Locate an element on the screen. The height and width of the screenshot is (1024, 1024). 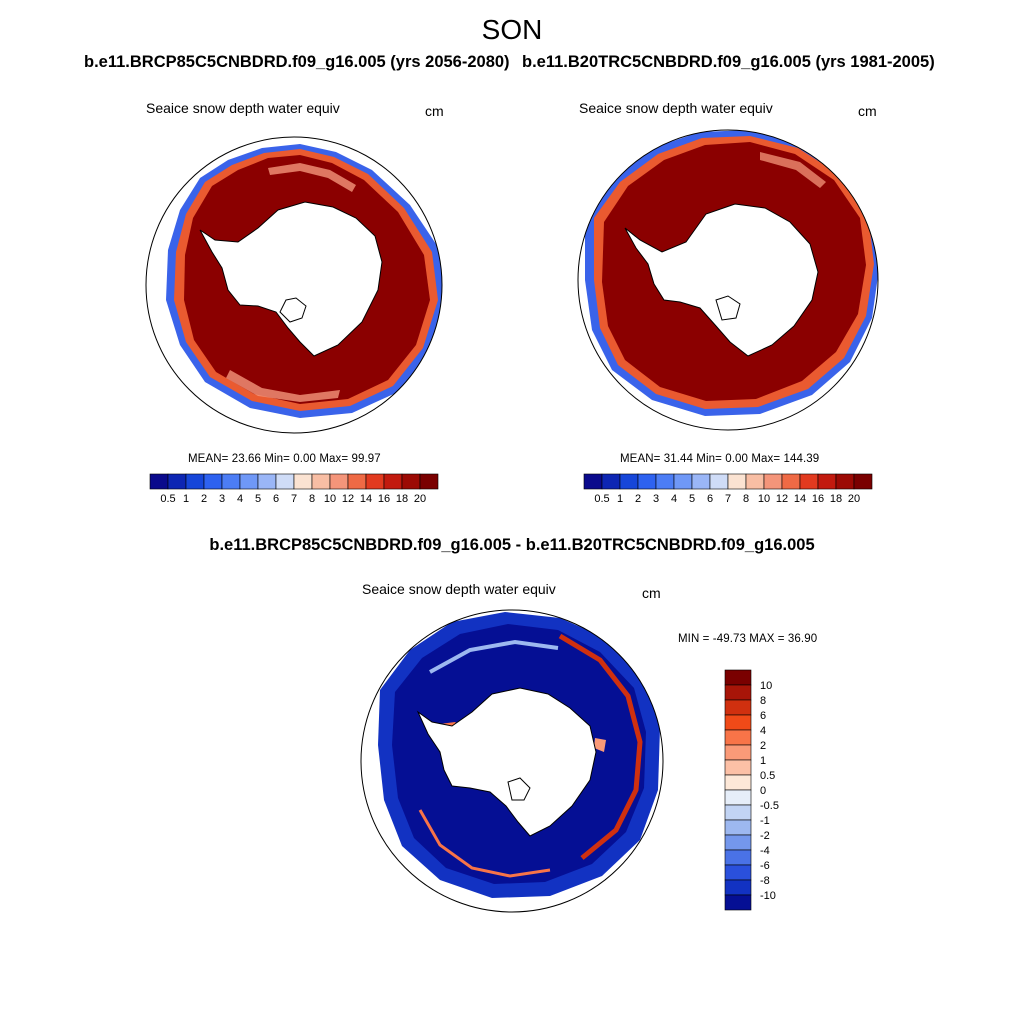
colorbar-difference-tick-label: 1 is located at coordinates (763, 761).